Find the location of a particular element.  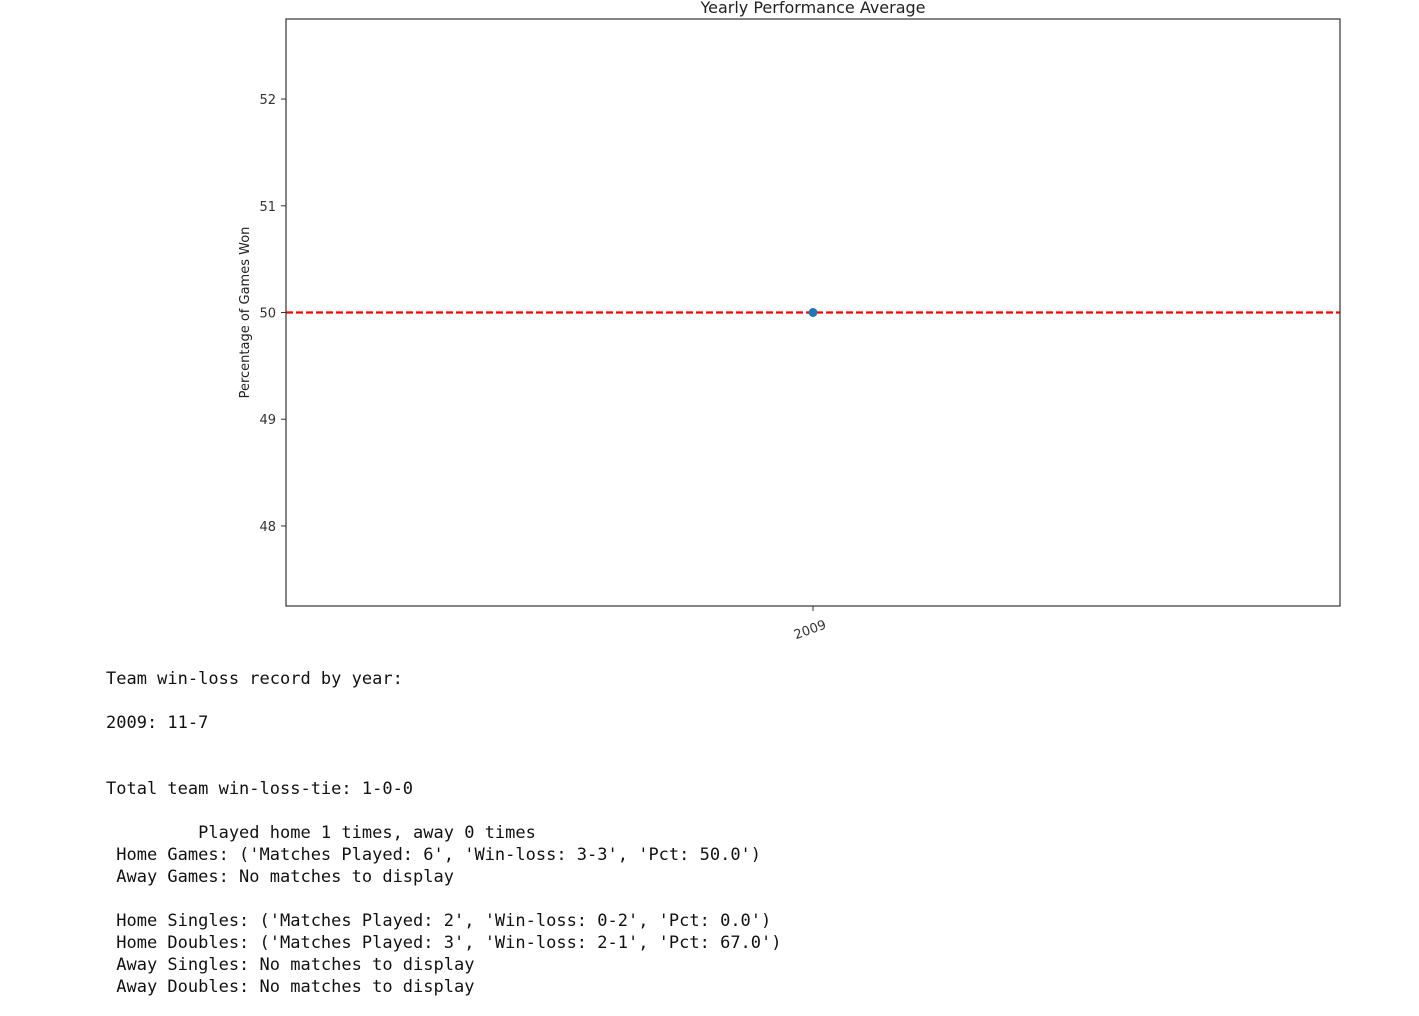

data-point is located at coordinates (813, 312).